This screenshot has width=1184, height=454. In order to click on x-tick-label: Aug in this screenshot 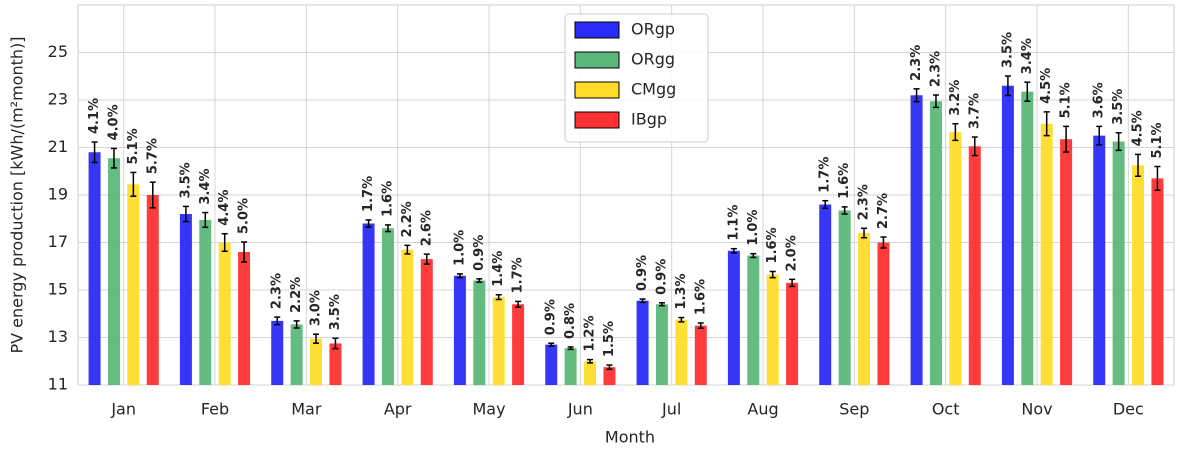, I will do `click(762, 409)`.